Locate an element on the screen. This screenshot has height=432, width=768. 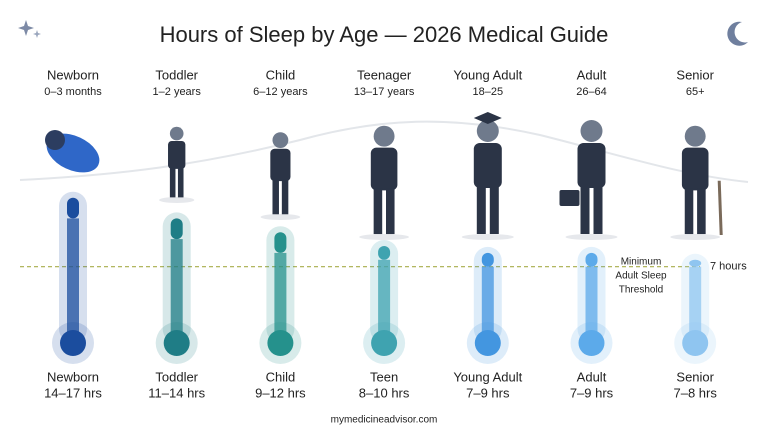
category-label: Senior is located at coordinates (695, 74).